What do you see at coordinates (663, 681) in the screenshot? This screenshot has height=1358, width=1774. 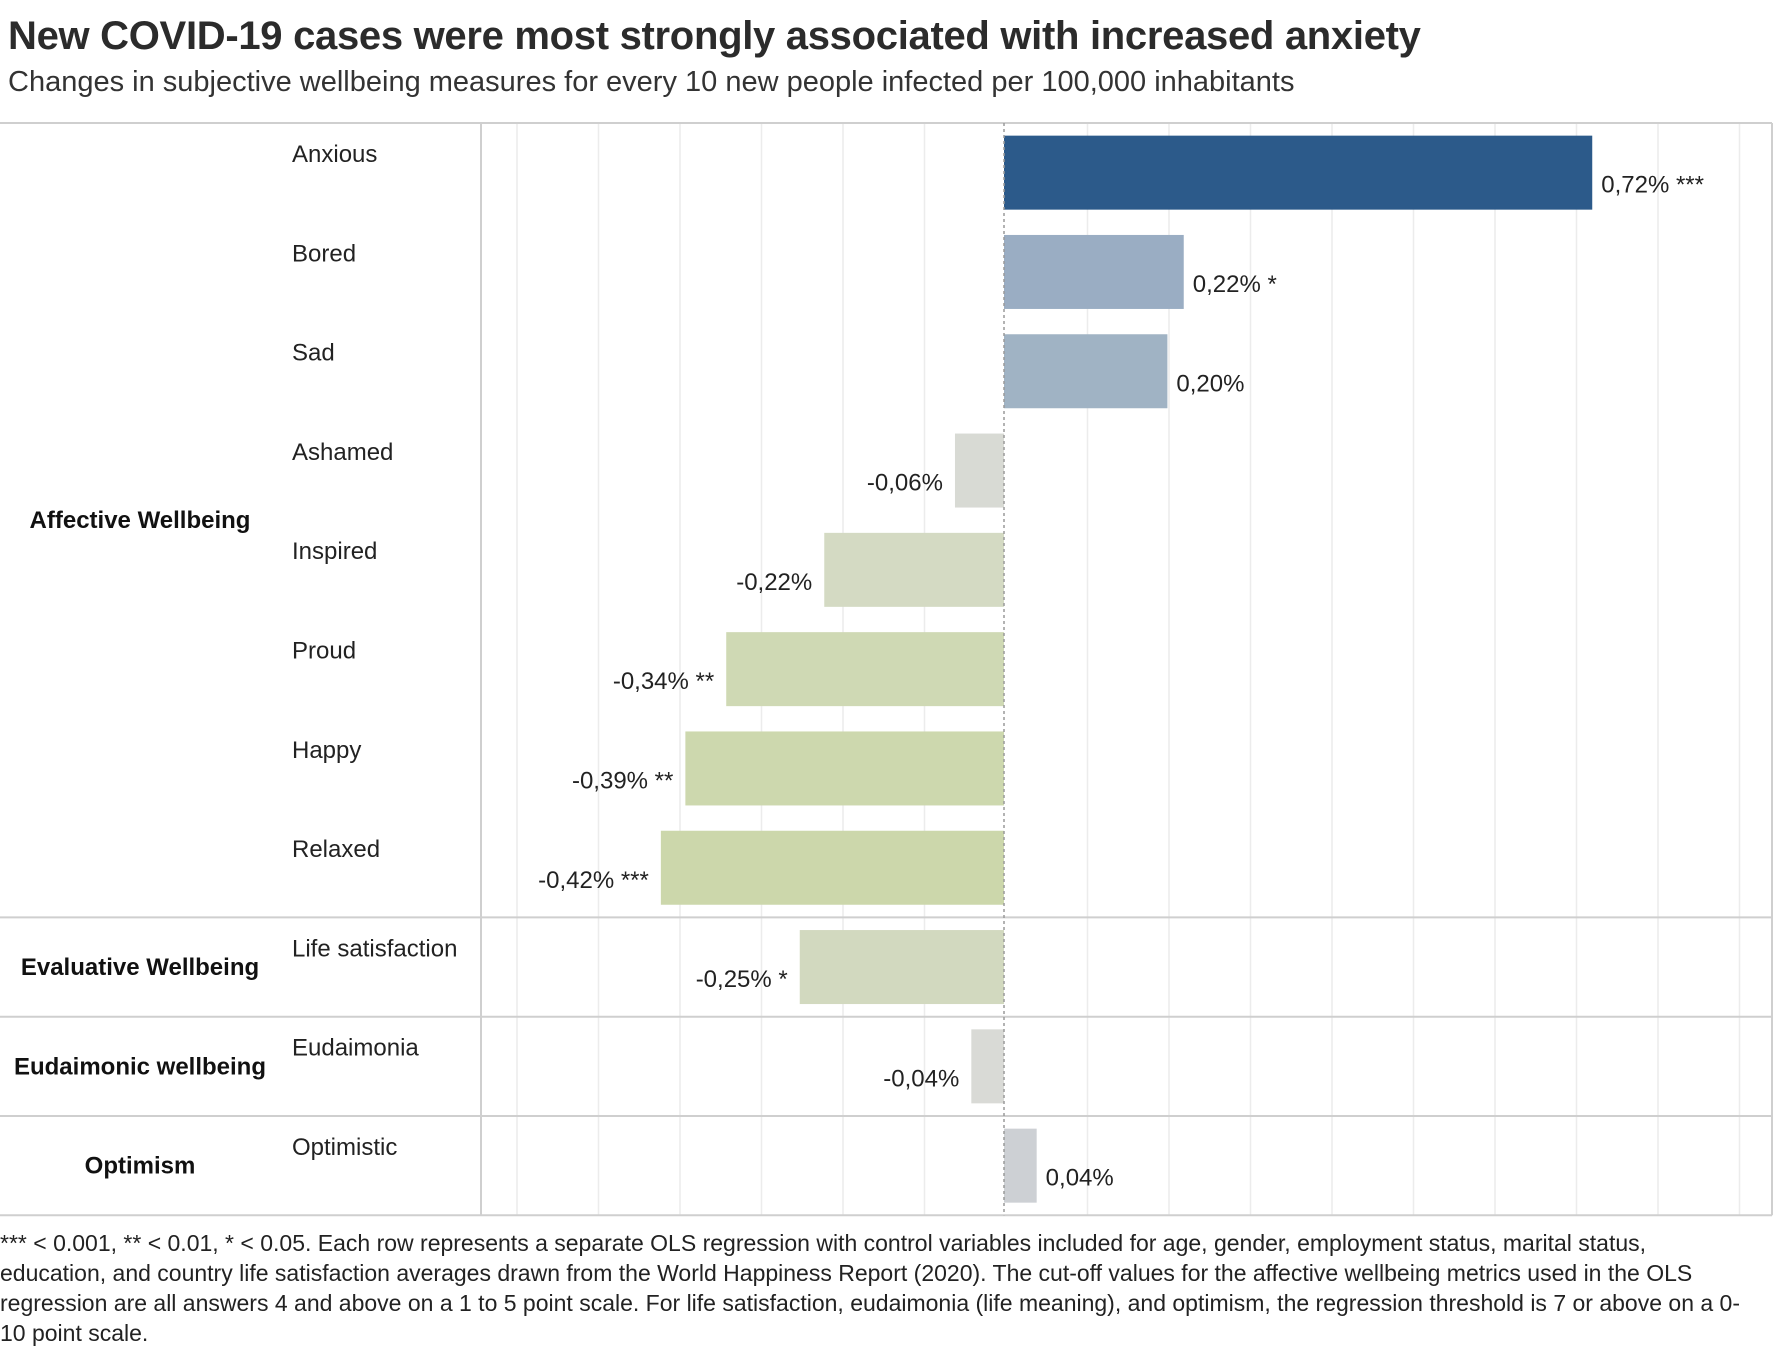 I see `data-label: -0,34% **` at bounding box center [663, 681].